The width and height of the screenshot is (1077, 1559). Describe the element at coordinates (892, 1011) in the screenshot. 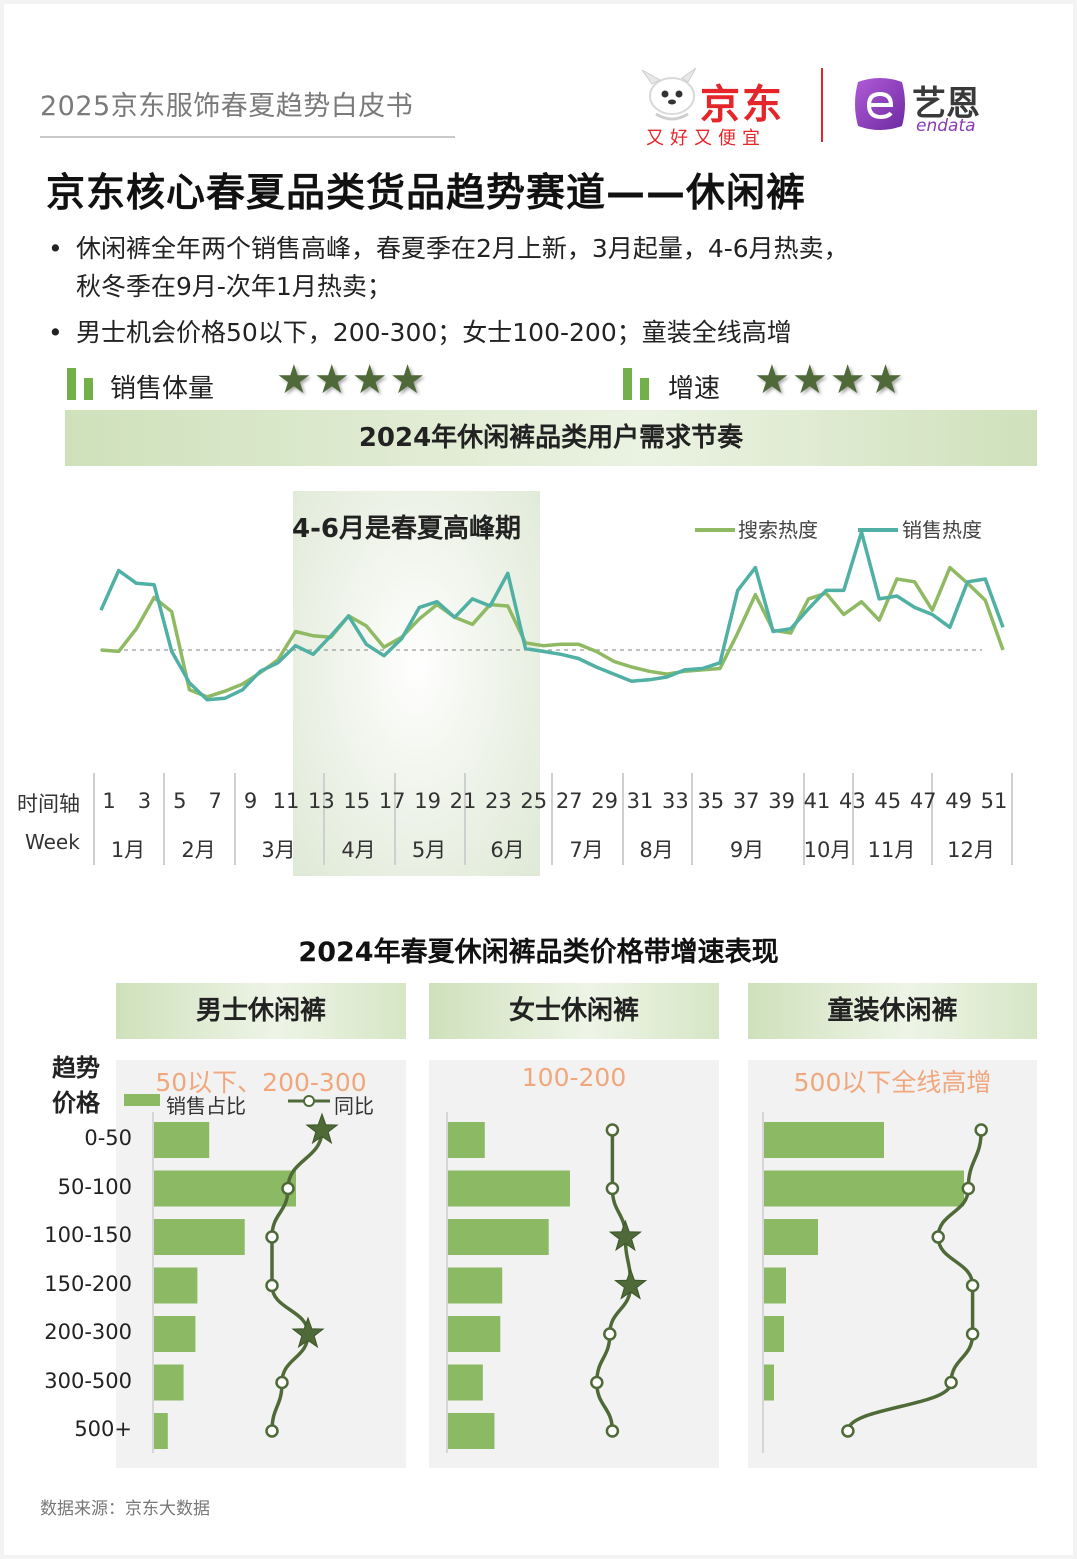

I see `panel-kids-title: 童装休闲裤` at that location.